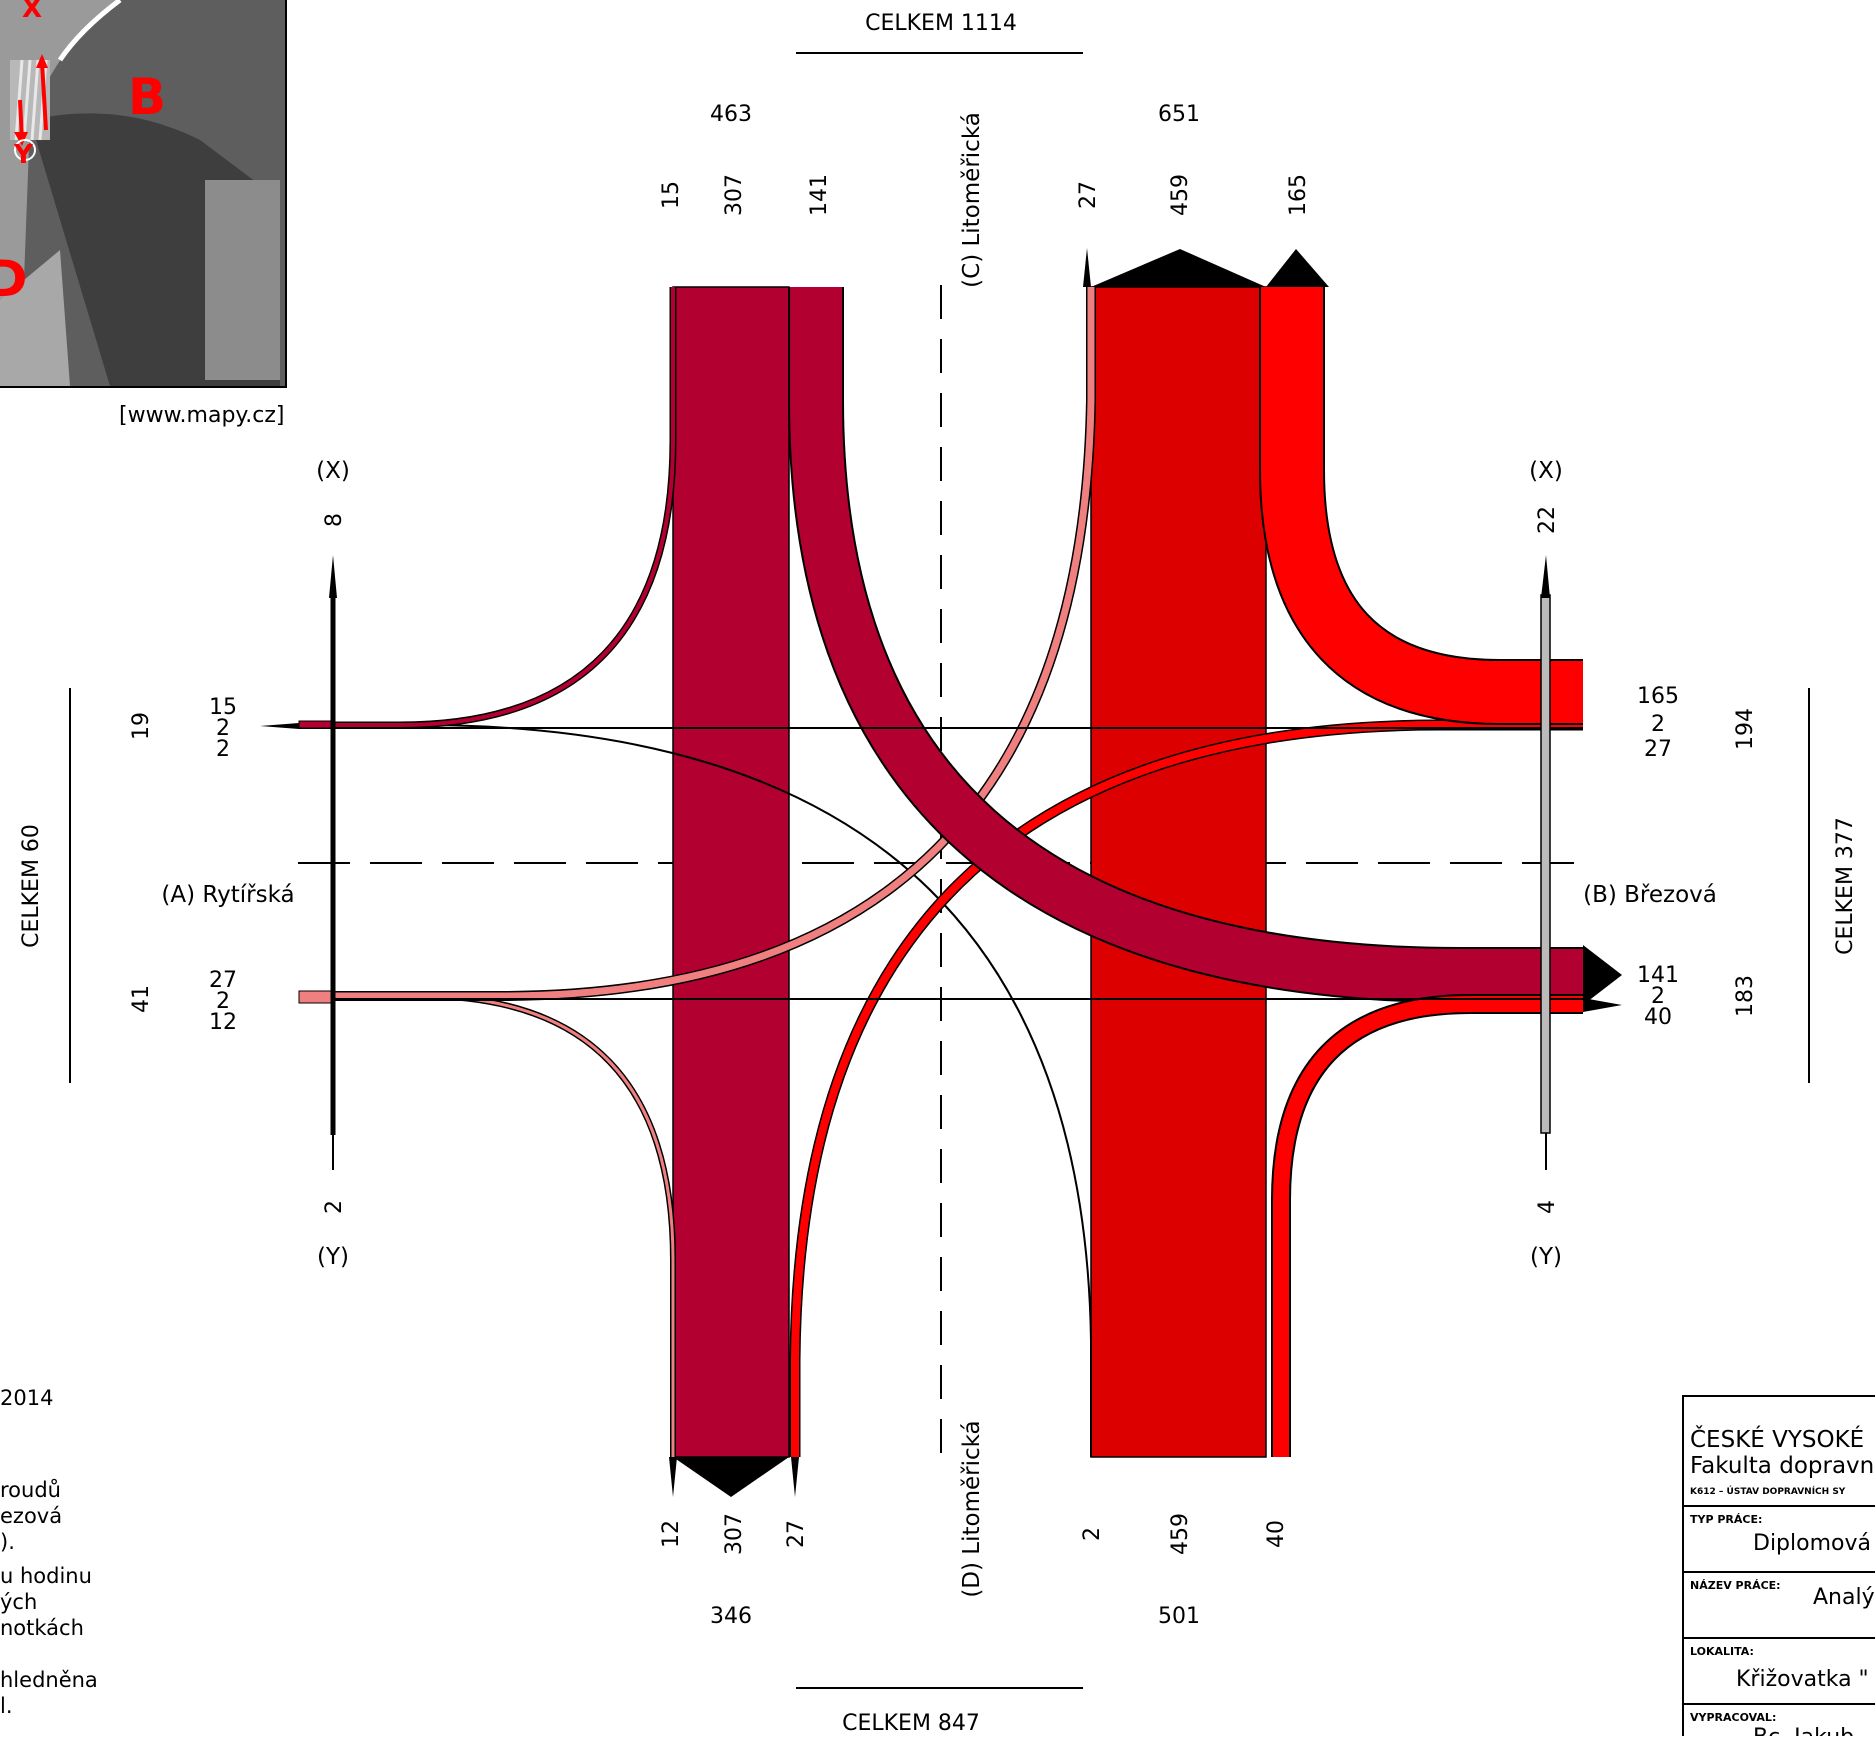 Image resolution: width=1875 pixels, height=1739 pixels. What do you see at coordinates (14, 279) in the screenshot?
I see `map-label-d: D` at bounding box center [14, 279].